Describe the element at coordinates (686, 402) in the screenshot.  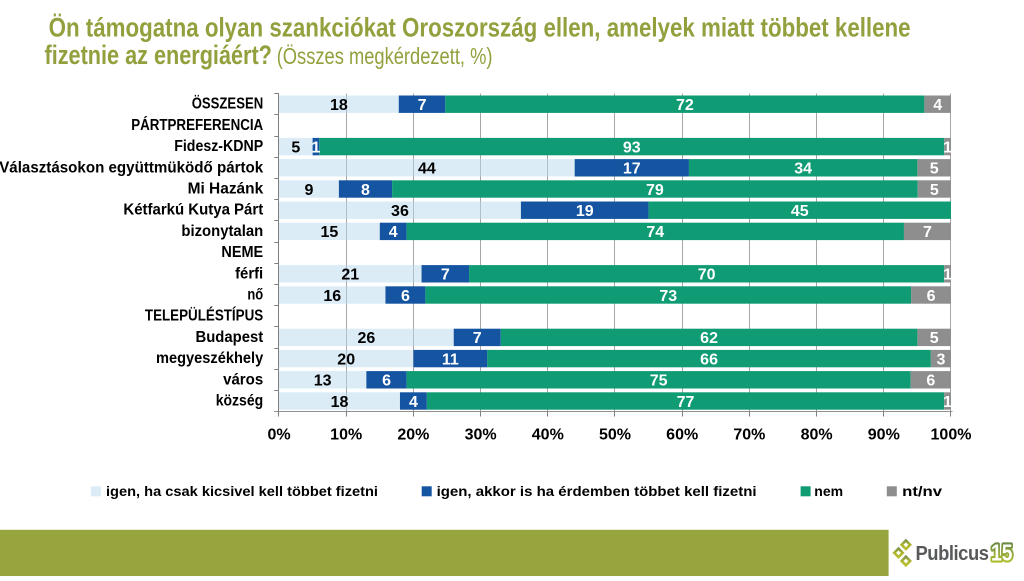
I see `svg-text: 77` at that location.